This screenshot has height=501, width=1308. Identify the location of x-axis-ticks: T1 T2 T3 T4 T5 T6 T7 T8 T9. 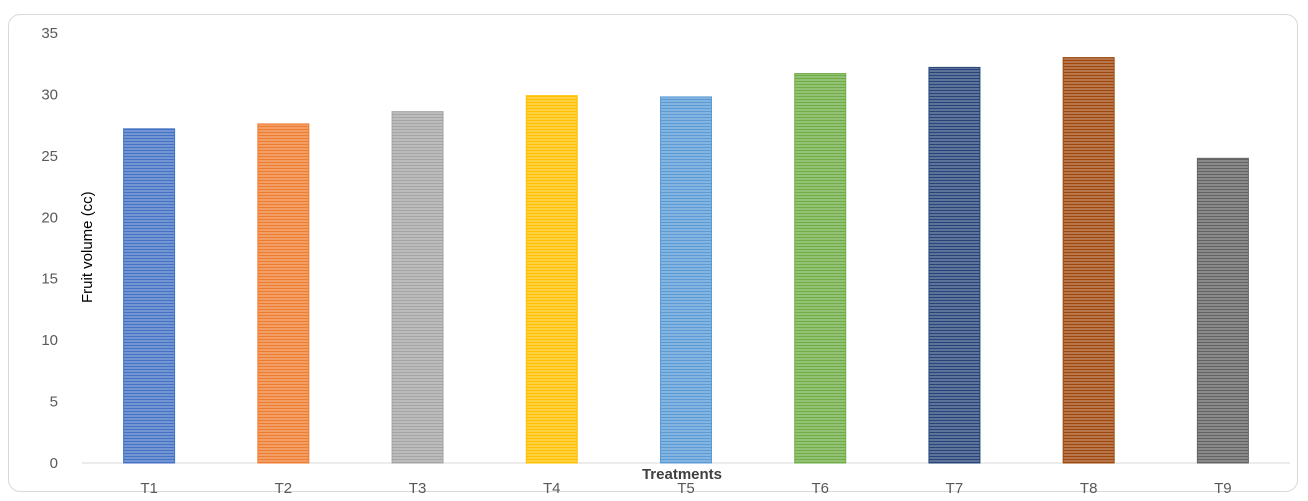
(685, 488).